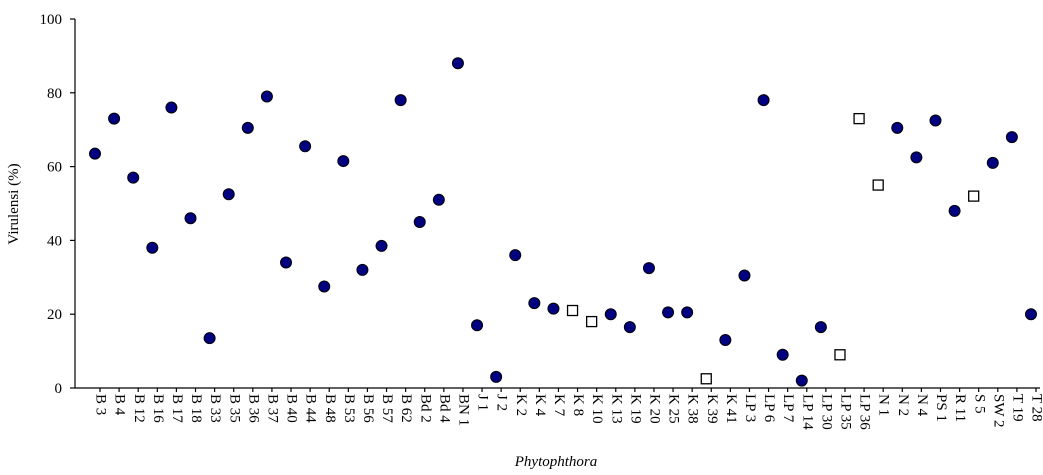 The image size is (1043, 475). Describe the element at coordinates (59, 389) in the screenshot. I see `y-tick-label: 0` at that location.